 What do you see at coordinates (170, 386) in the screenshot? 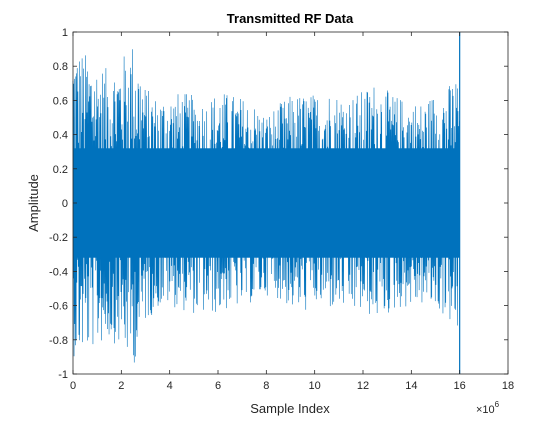
I see `x-tick-label: 4` at bounding box center [170, 386].